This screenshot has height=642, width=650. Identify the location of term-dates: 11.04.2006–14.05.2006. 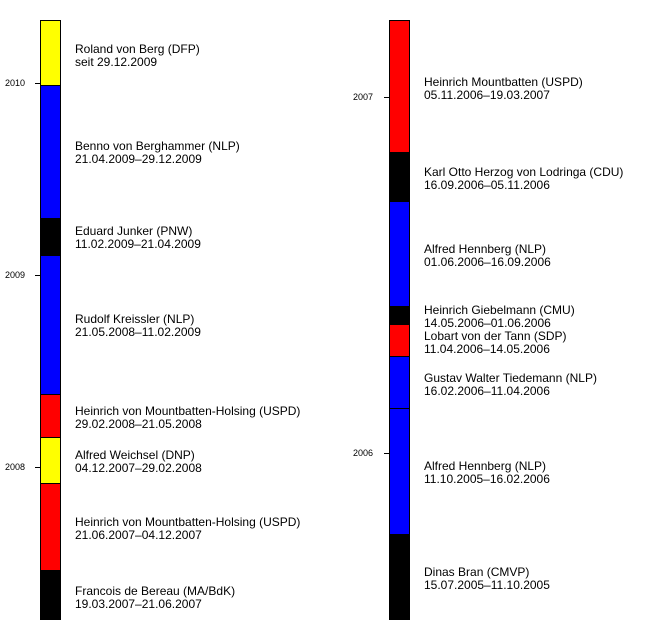
(487, 349).